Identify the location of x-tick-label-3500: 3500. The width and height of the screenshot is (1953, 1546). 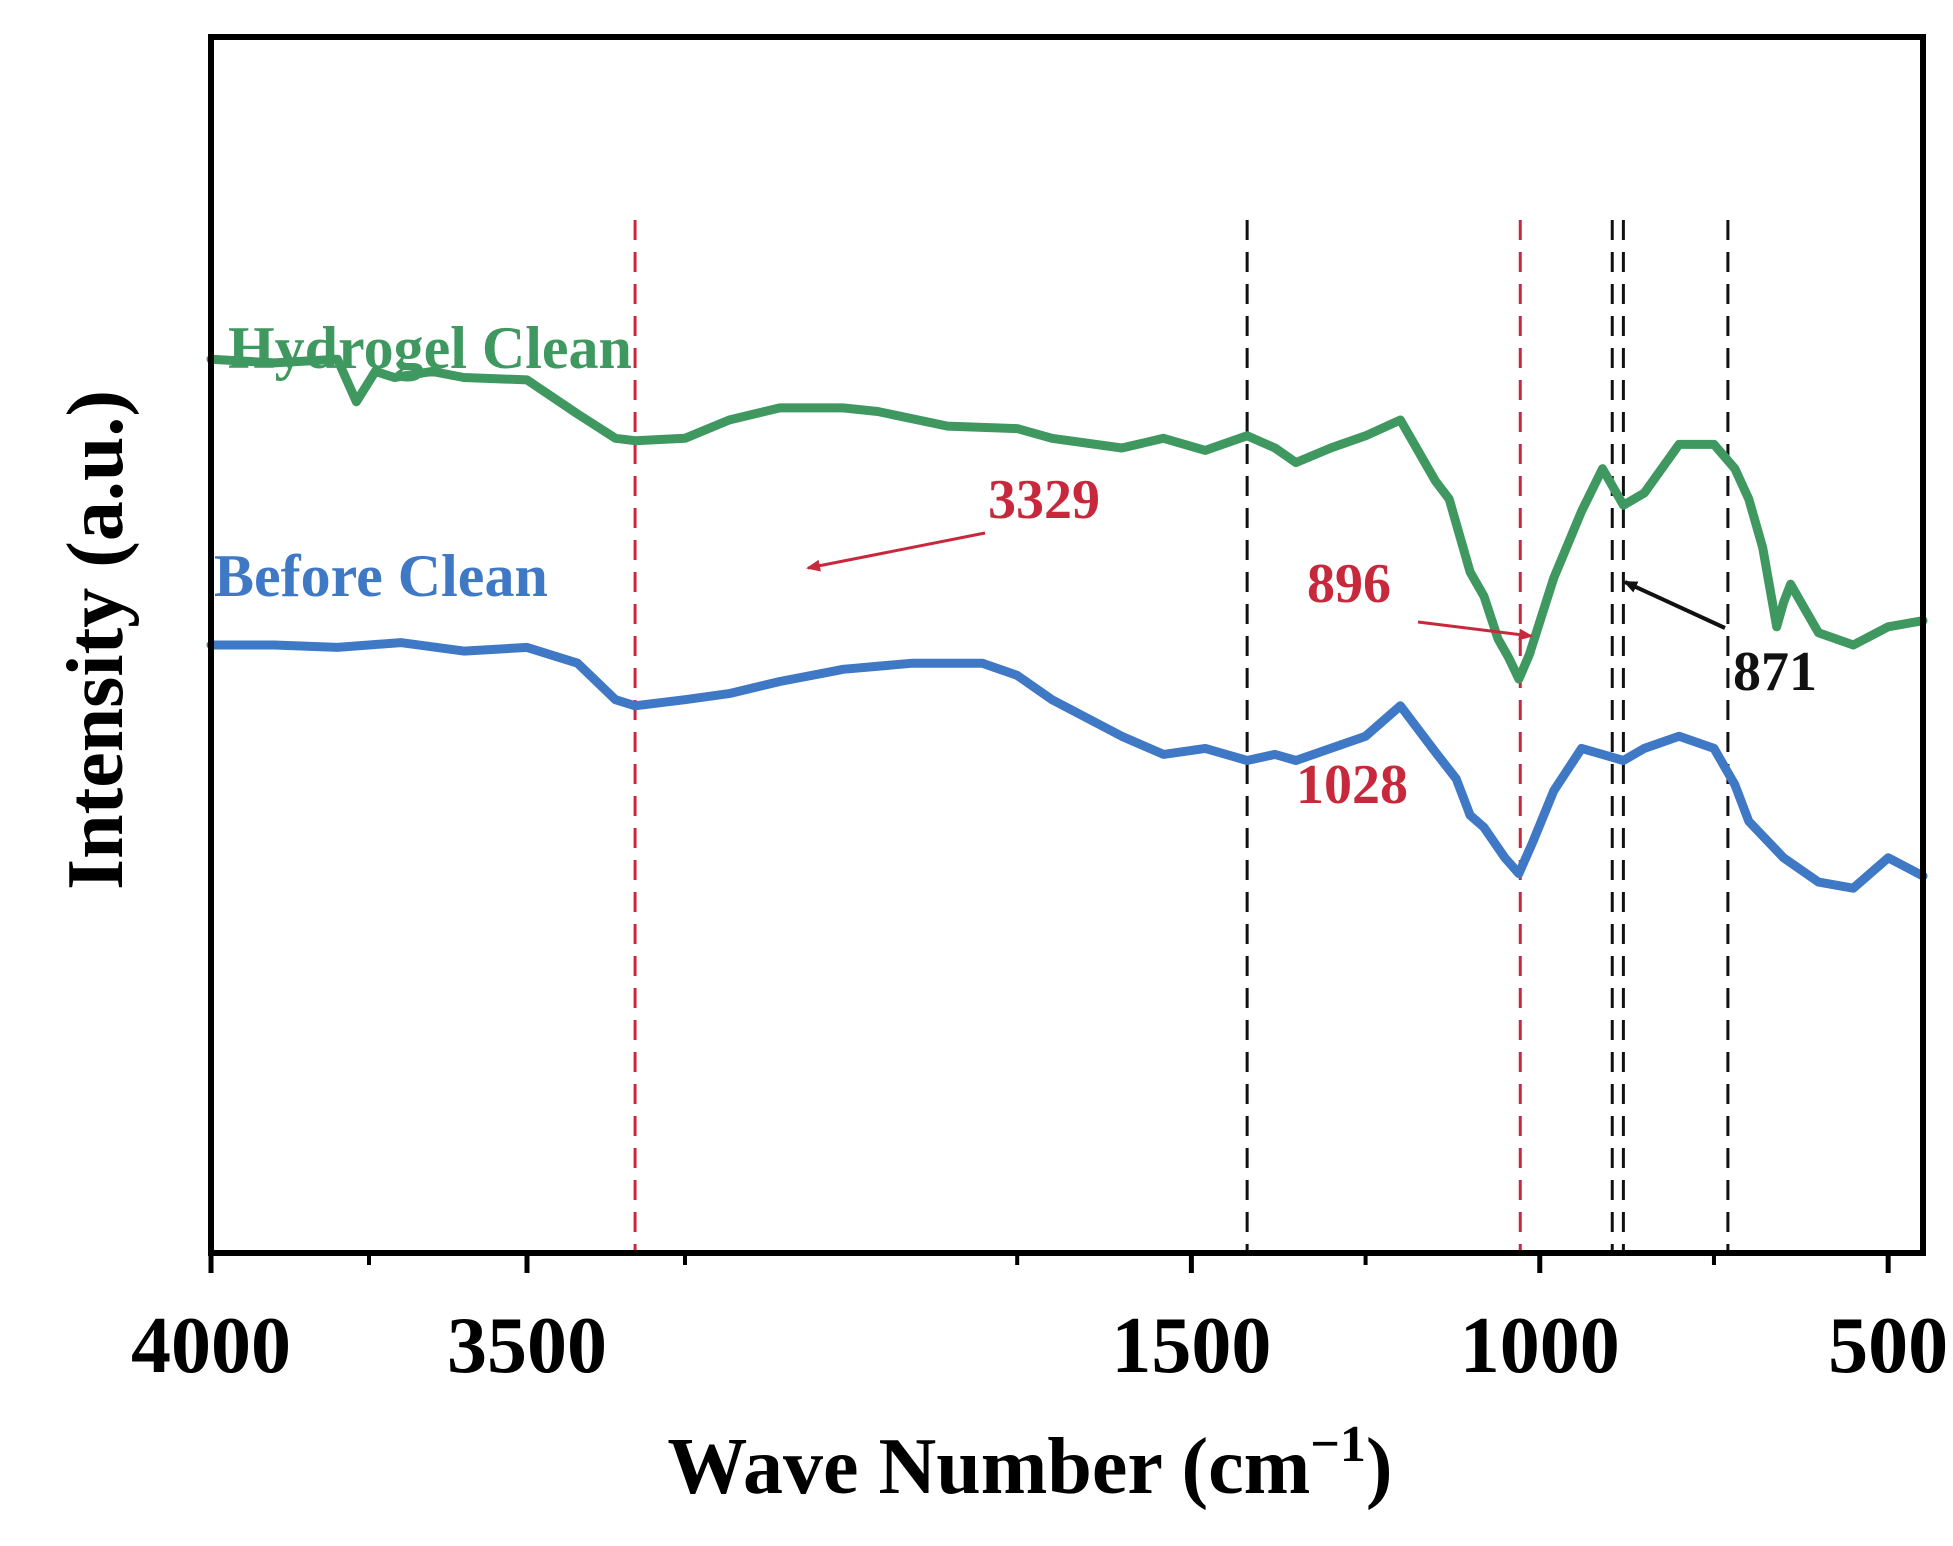
(527, 1346).